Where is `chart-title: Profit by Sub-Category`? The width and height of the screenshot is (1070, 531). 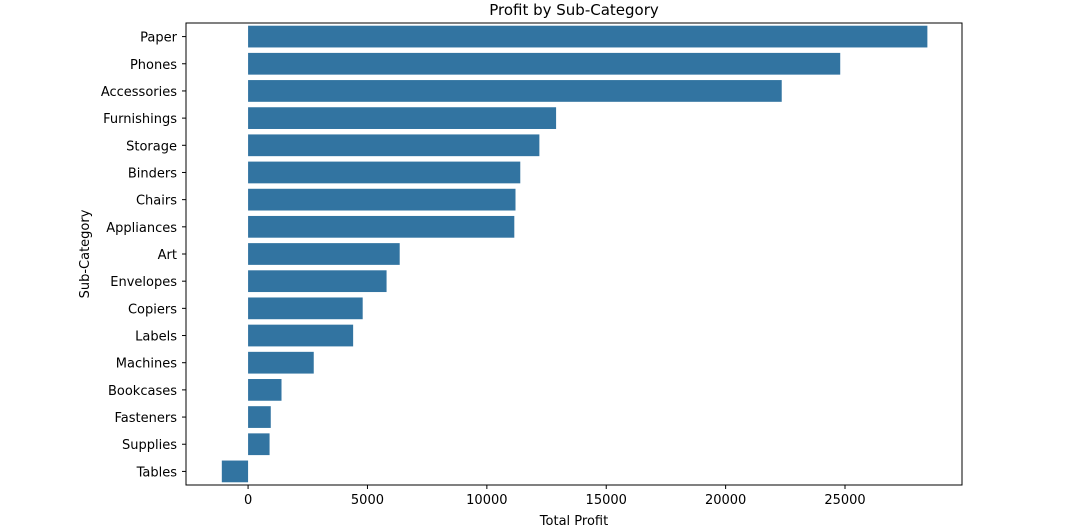 chart-title: Profit by Sub-Category is located at coordinates (574, 10).